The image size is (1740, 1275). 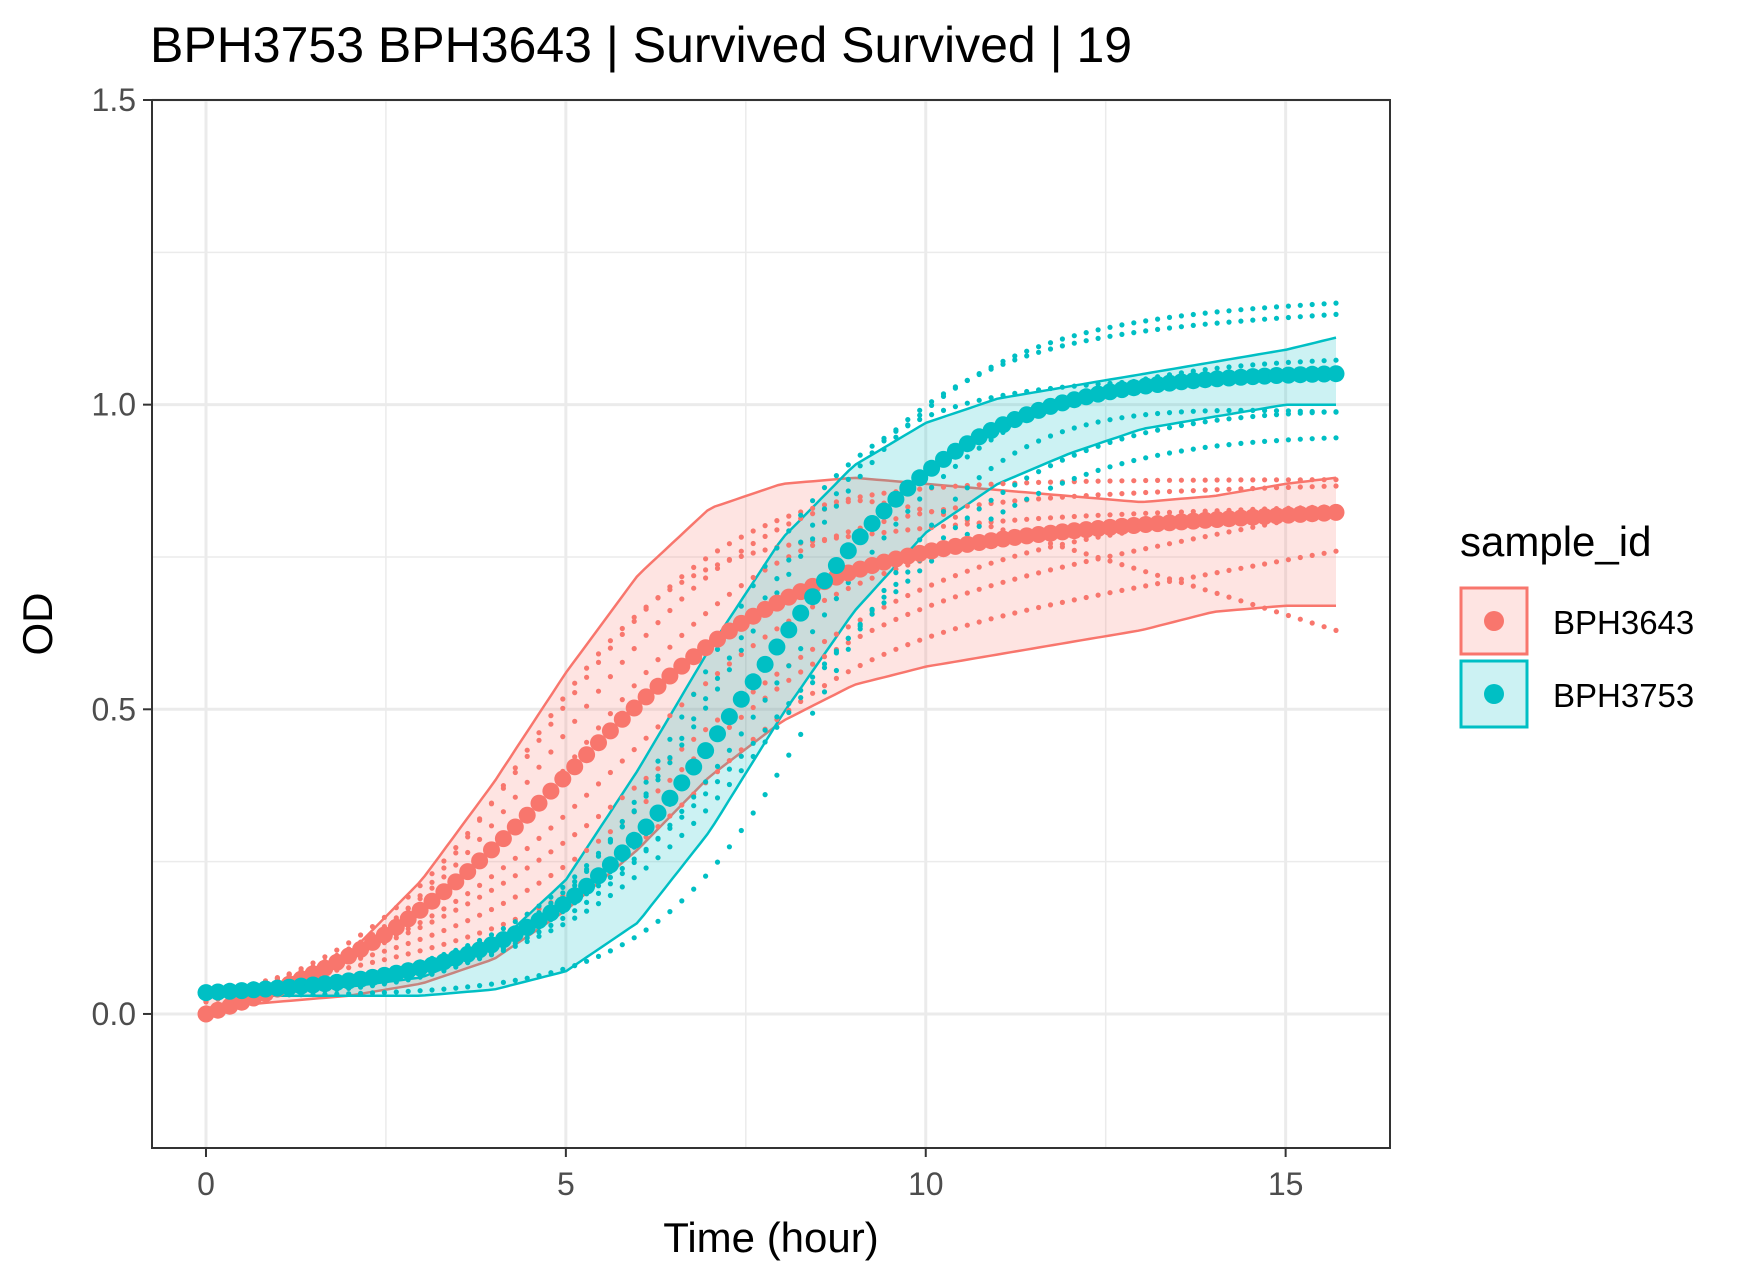 What do you see at coordinates (1494, 621) in the screenshot?
I see `legend-key-dot-bph3643` at bounding box center [1494, 621].